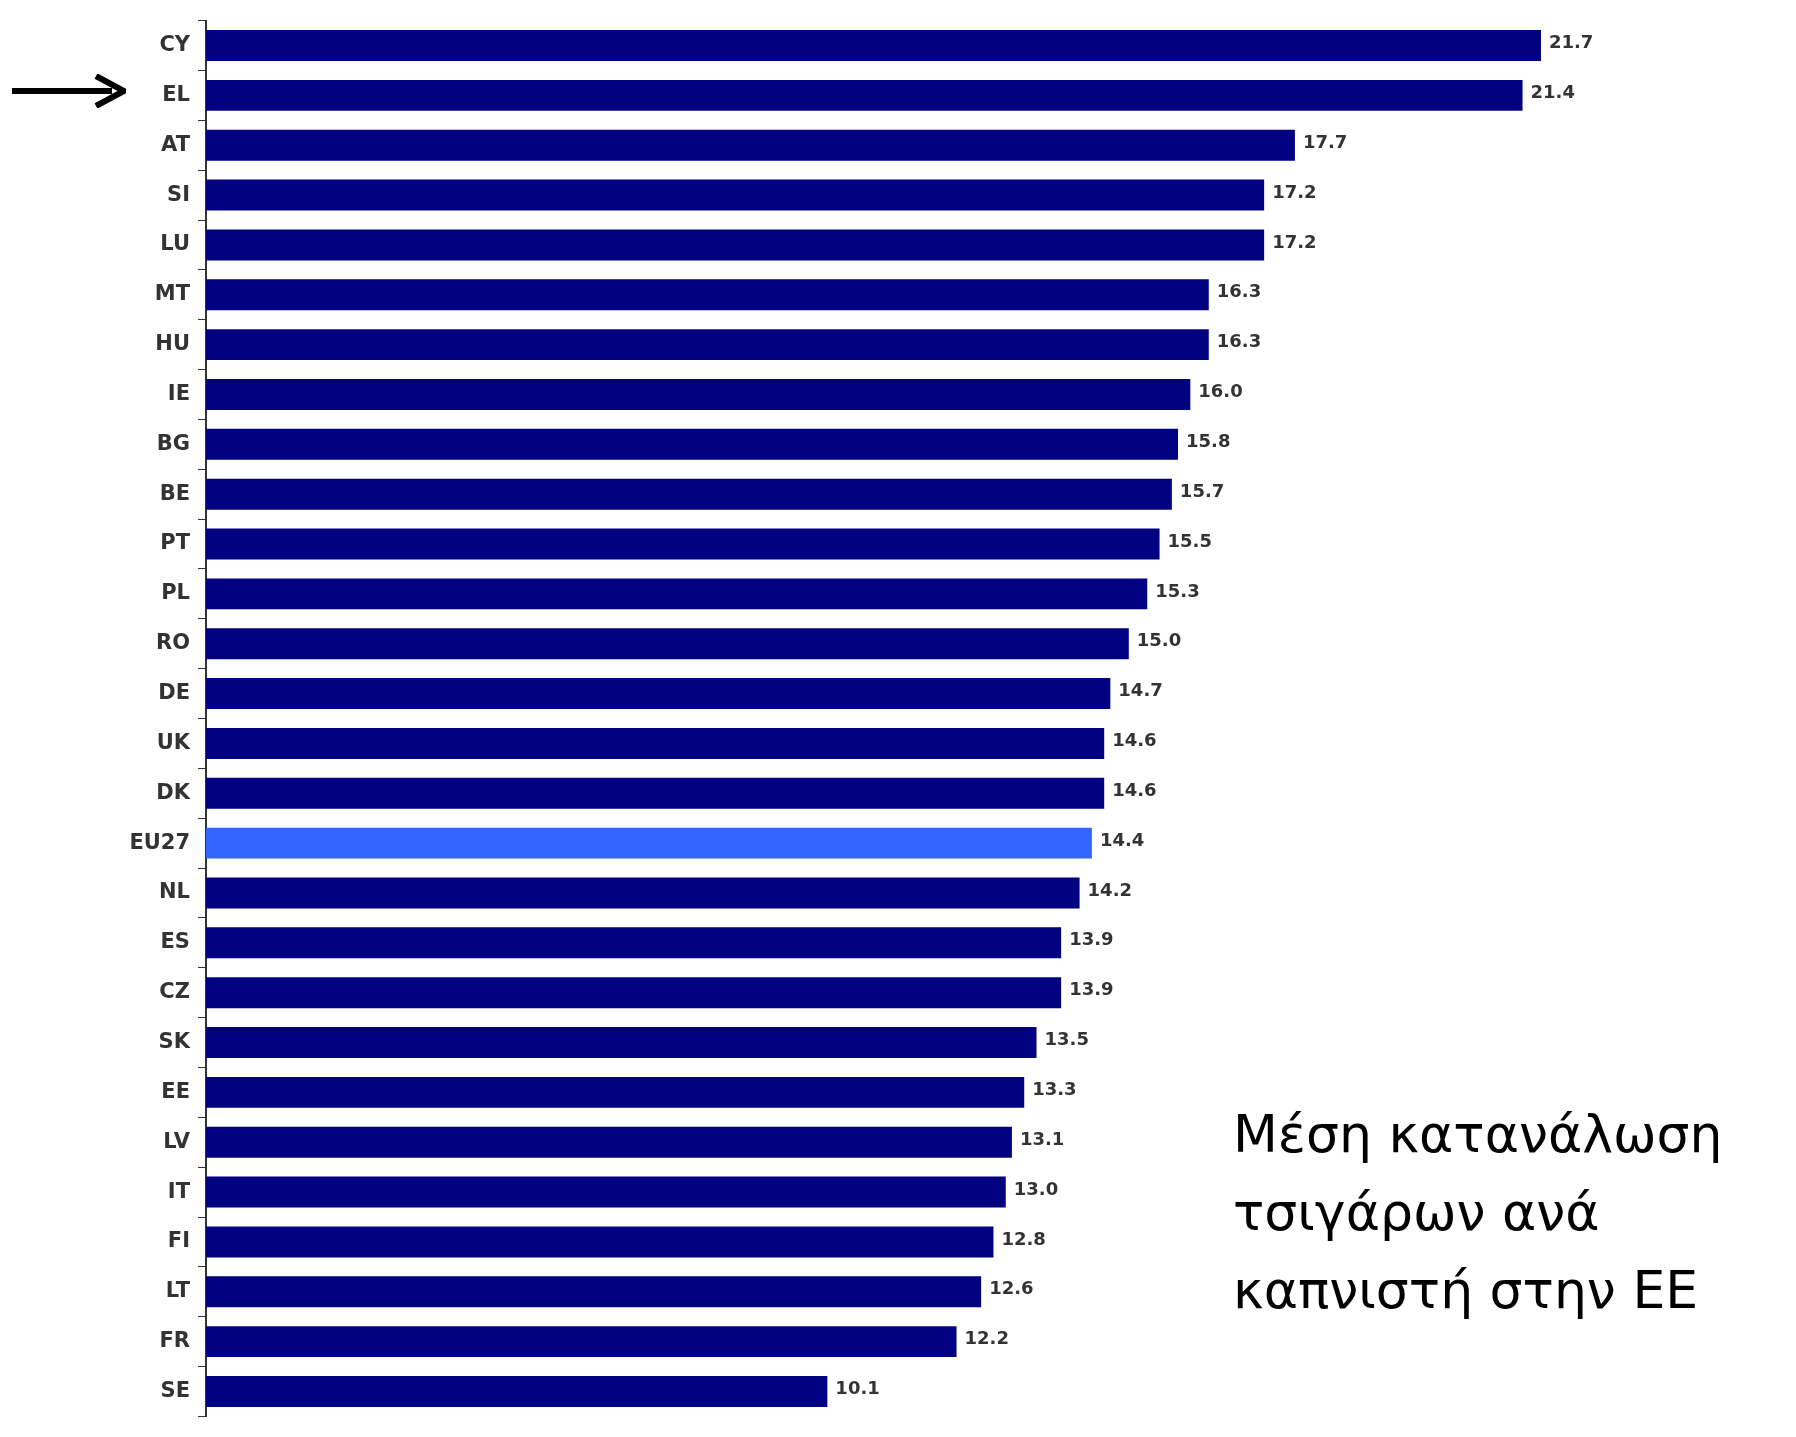 This screenshot has width=1796, height=1437. What do you see at coordinates (175, 1090) in the screenshot?
I see `y-tick-label: EE` at bounding box center [175, 1090].